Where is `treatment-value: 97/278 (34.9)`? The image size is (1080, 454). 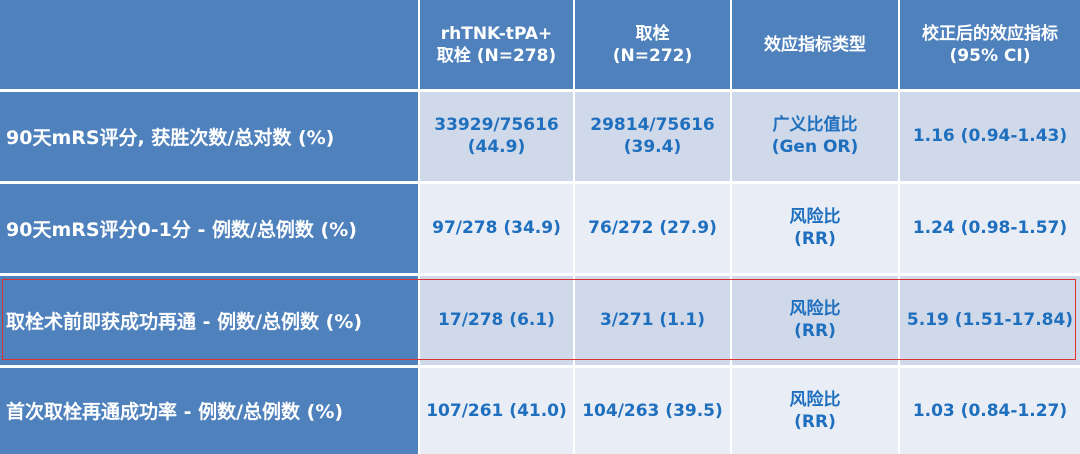 treatment-value: 97/278 (34.9) is located at coordinates (497, 229).